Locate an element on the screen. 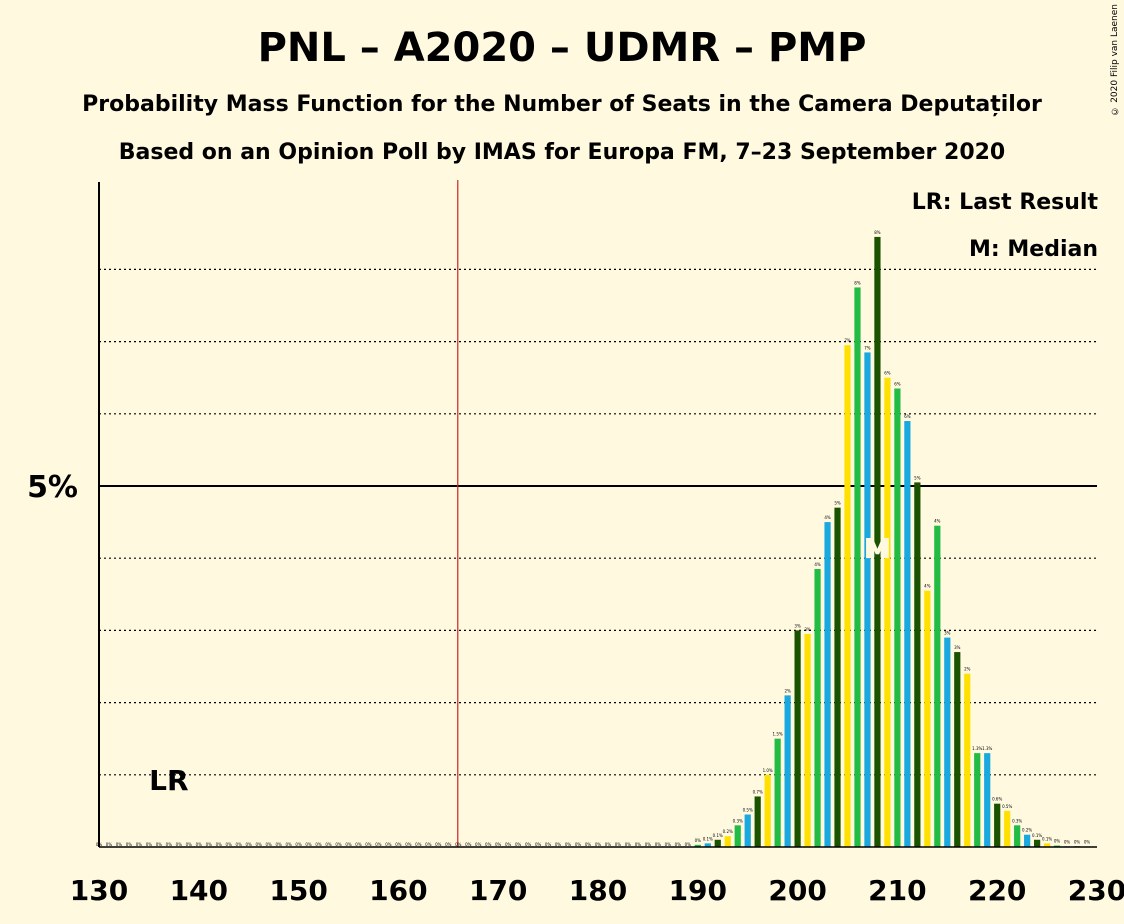 This screenshot has width=1124, height=924. zero-label-184: 0% is located at coordinates (638, 844).